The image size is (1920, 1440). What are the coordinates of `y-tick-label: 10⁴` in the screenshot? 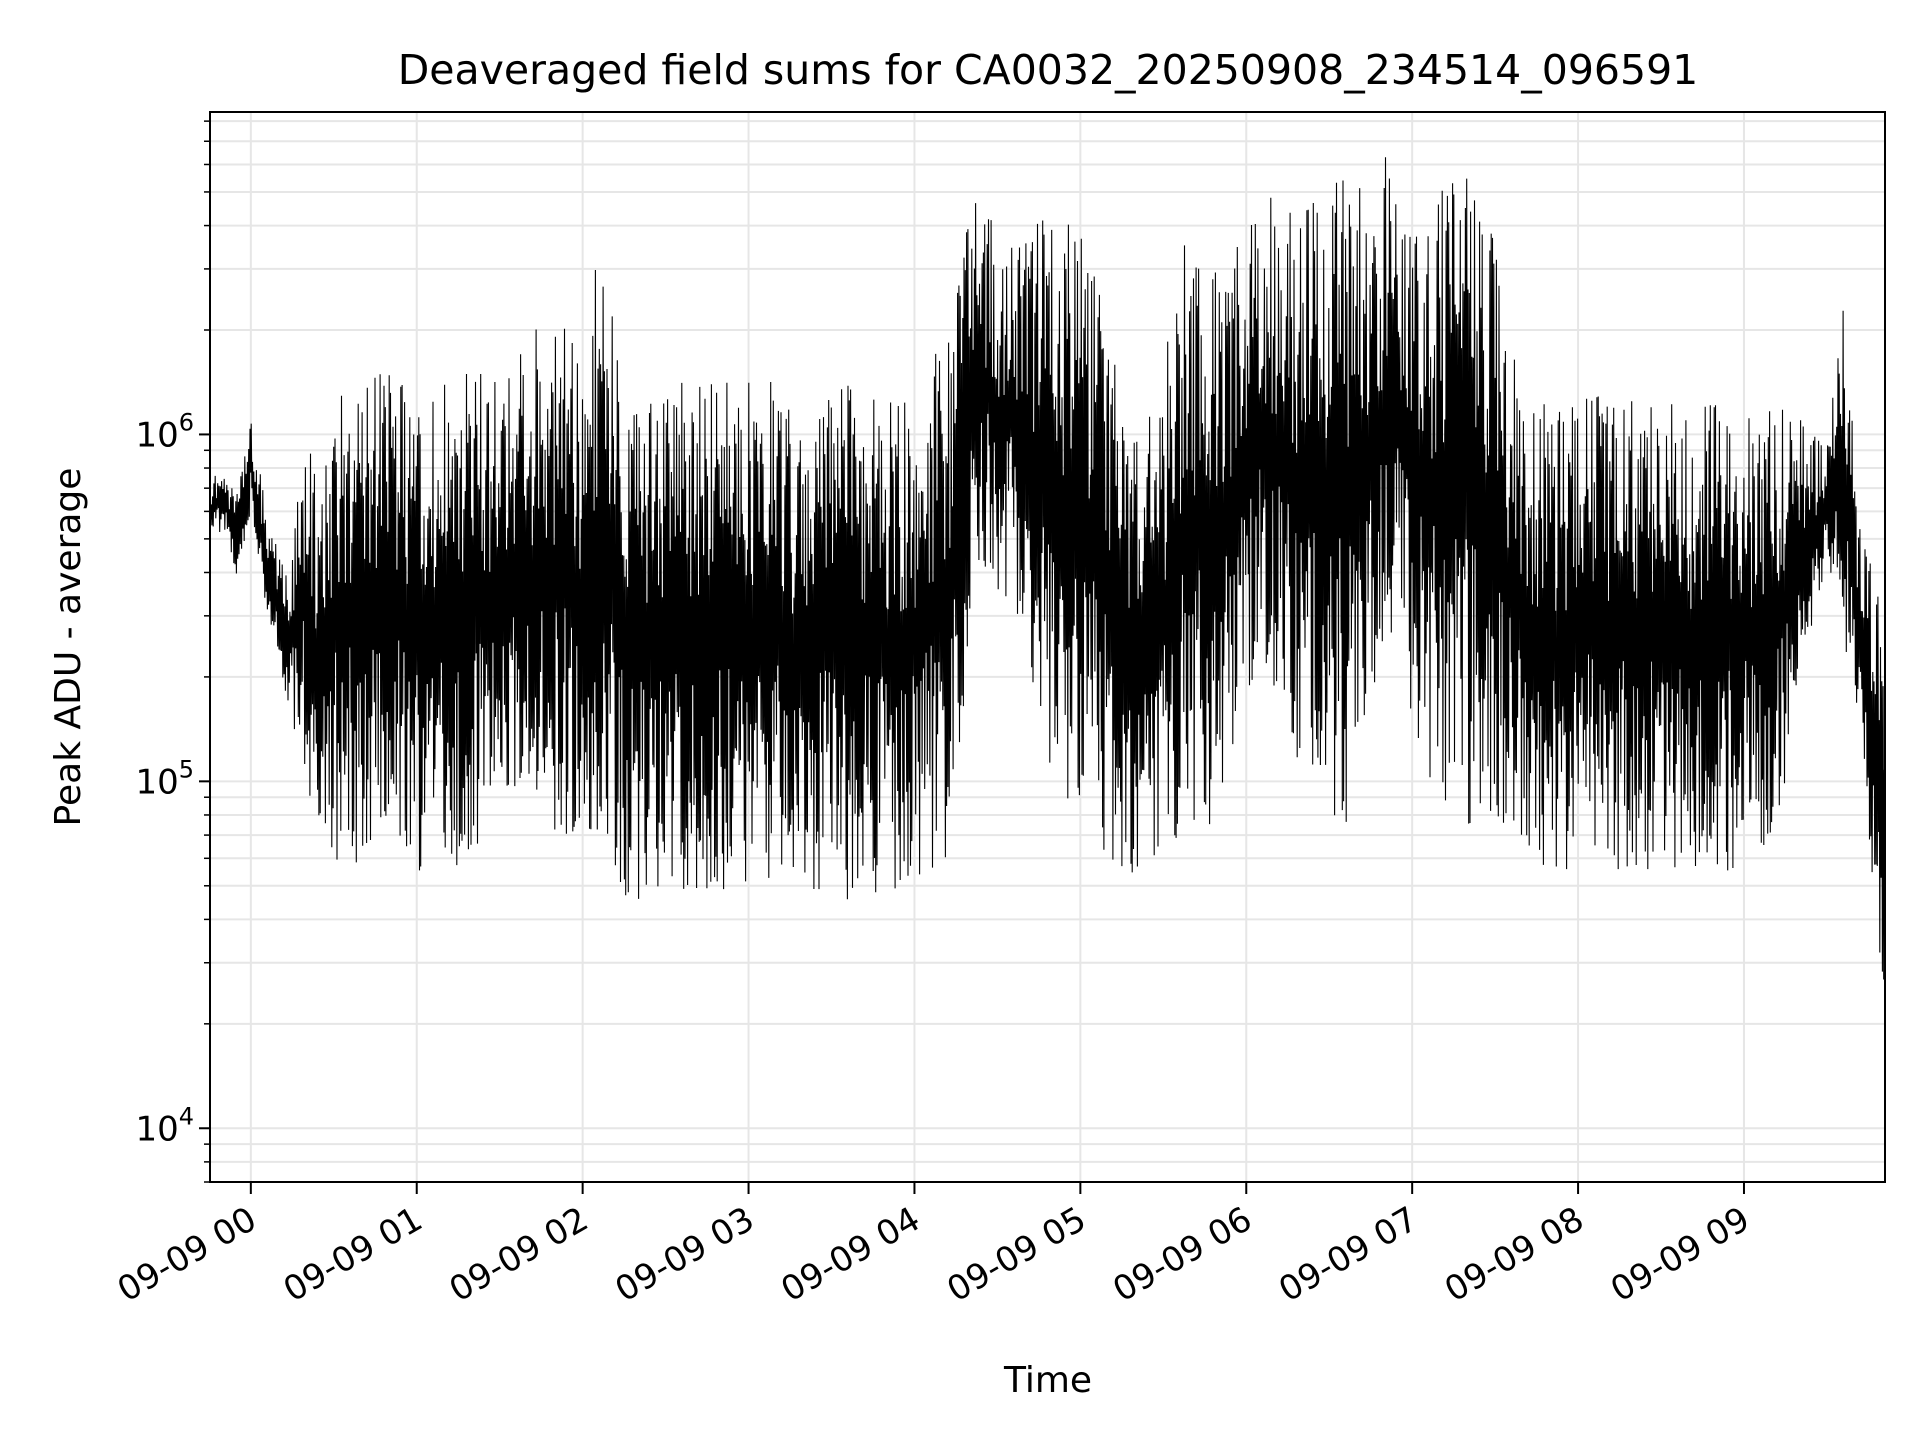 It's located at (164, 1125).